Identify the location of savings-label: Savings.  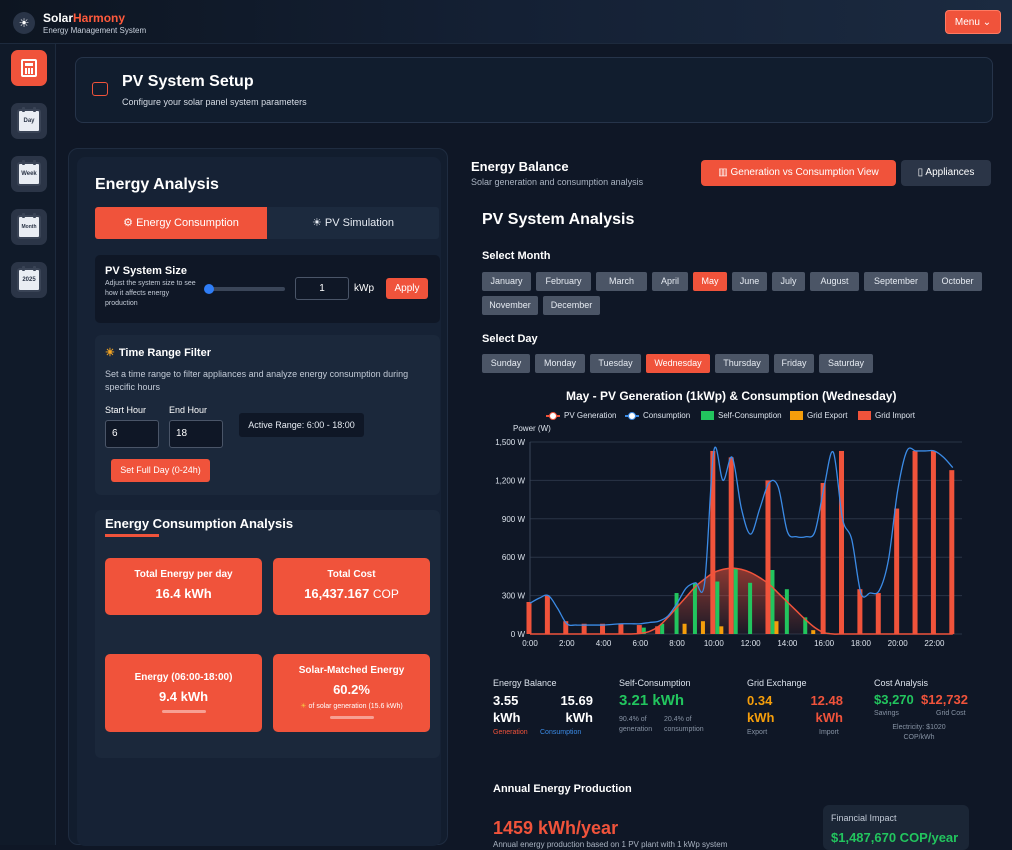
(886, 713).